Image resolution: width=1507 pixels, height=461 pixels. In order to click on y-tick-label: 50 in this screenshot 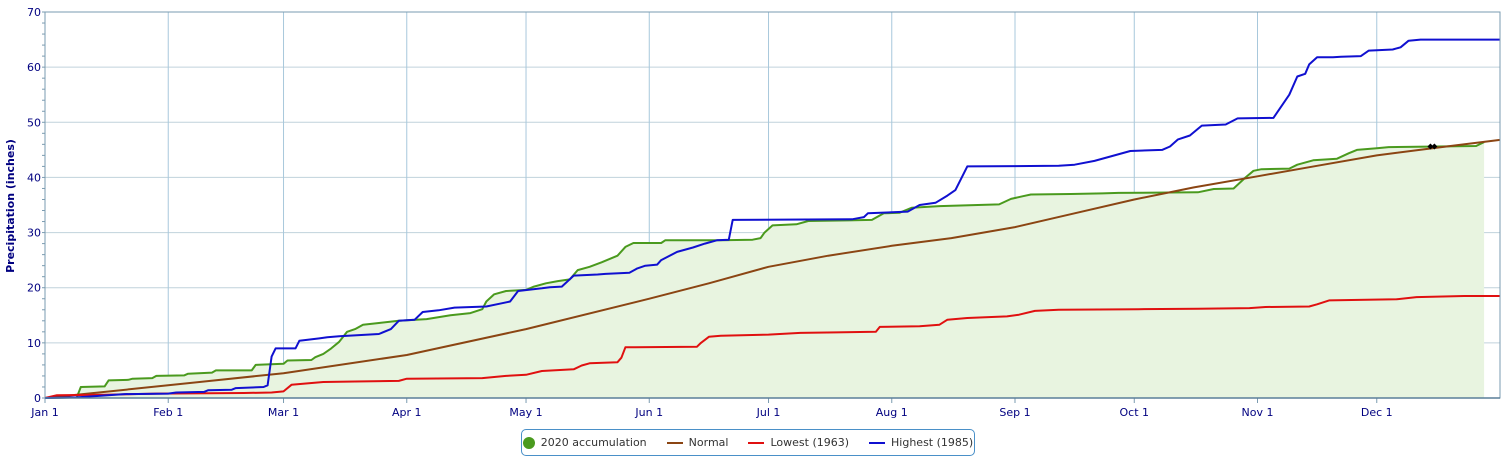, I will do `click(34, 122)`.